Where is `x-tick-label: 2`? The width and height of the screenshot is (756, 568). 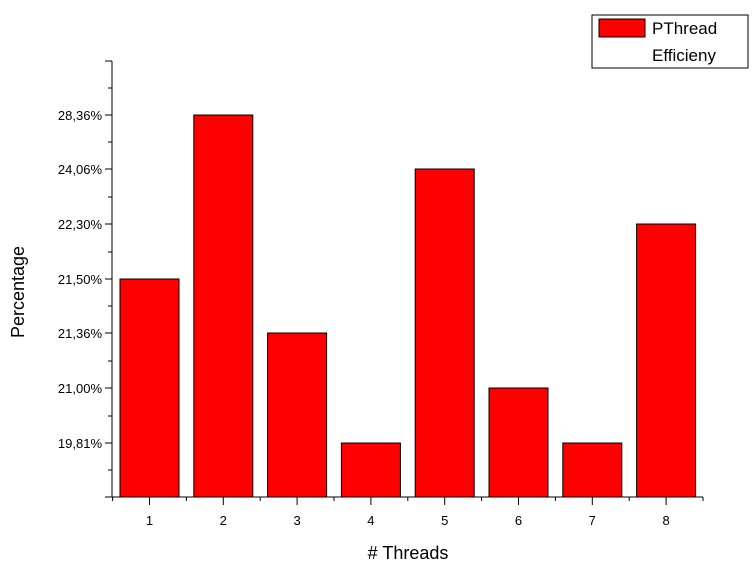 x-tick-label: 2 is located at coordinates (223, 520).